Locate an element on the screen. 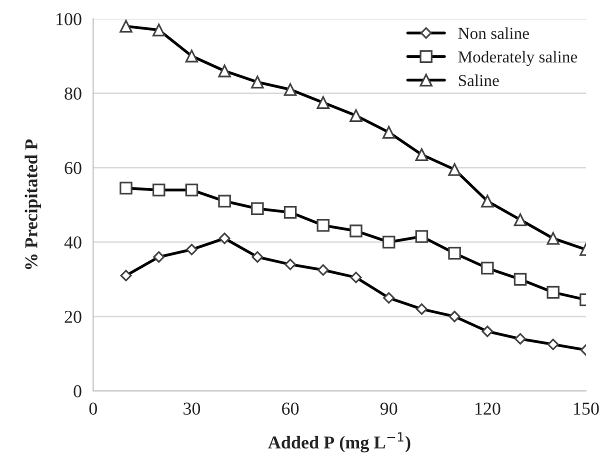  x-axis-title: Added P (mg L$^{−1}$) is located at coordinates (339, 442).